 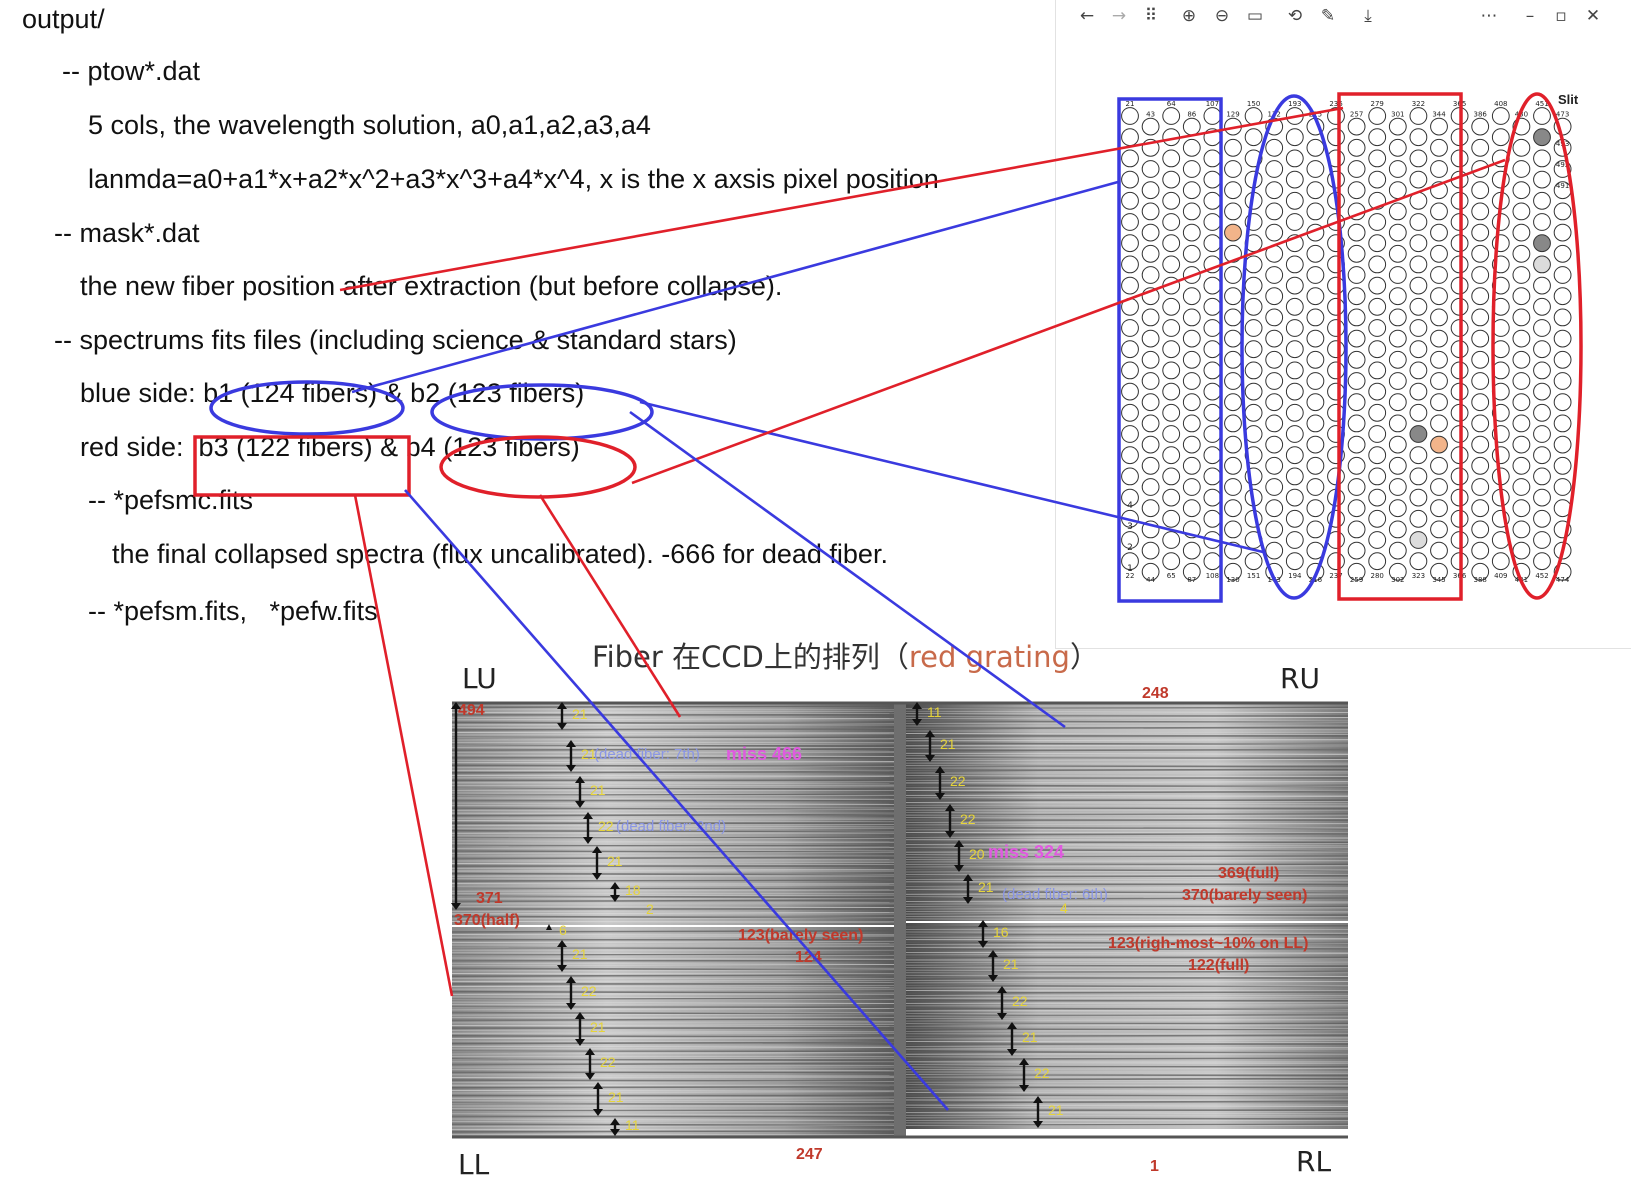 What do you see at coordinates (1084, 657) in the screenshot?
I see `ccd-title-suffix: ）` at bounding box center [1084, 657].